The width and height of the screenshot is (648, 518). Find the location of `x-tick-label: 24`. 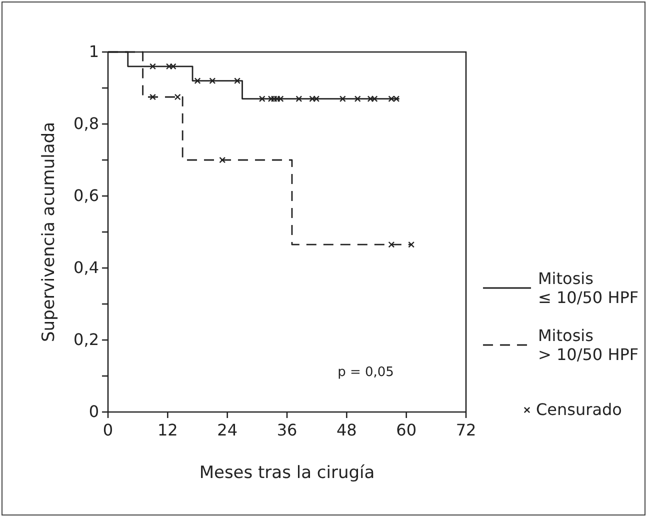

x-tick-label: 24 is located at coordinates (227, 430).